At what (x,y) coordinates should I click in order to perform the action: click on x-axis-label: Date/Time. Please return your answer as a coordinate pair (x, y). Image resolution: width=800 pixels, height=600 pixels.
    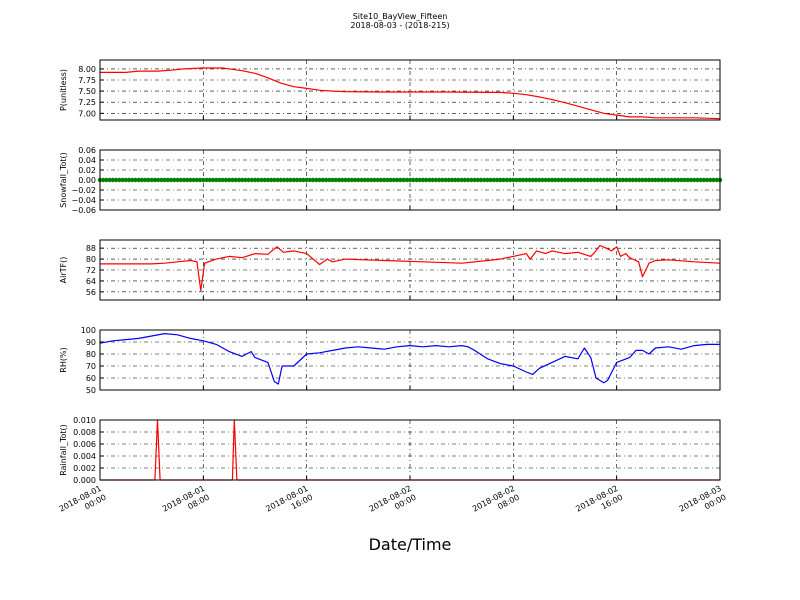
    Looking at the image, I should click on (410, 544).